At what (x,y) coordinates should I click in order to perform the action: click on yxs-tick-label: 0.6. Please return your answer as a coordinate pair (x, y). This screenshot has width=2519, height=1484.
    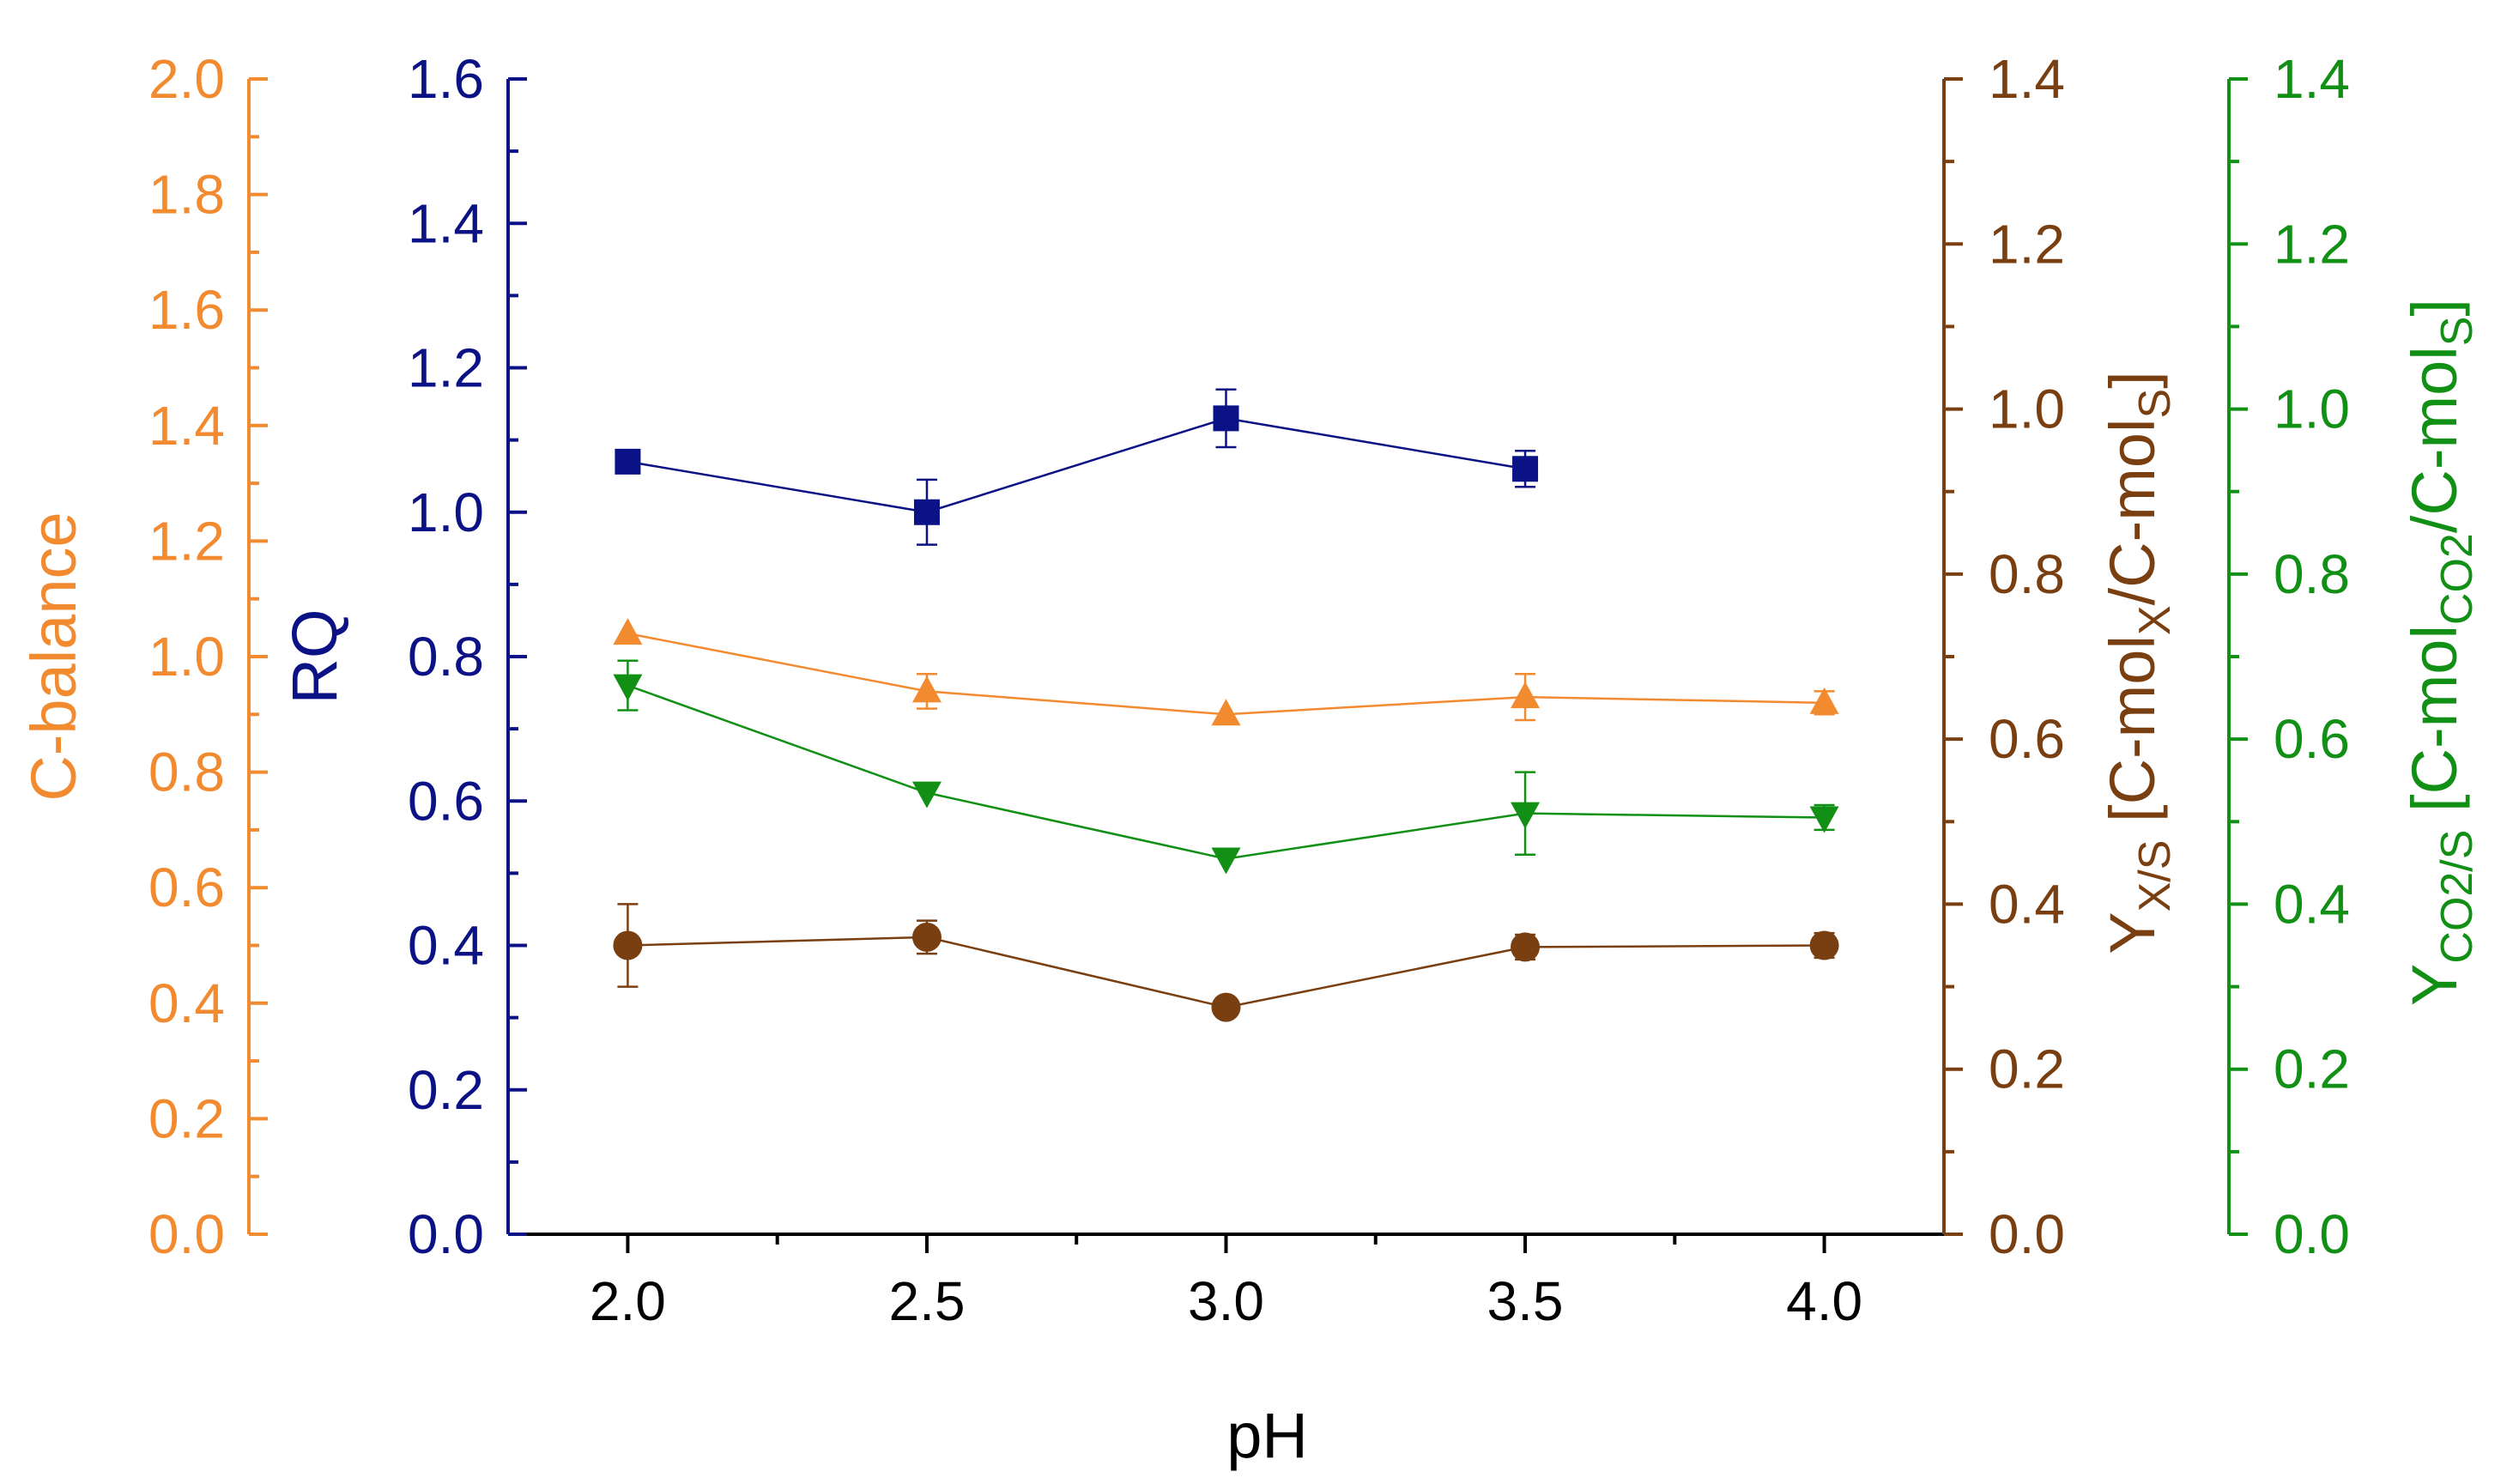
    Looking at the image, I should click on (2027, 739).